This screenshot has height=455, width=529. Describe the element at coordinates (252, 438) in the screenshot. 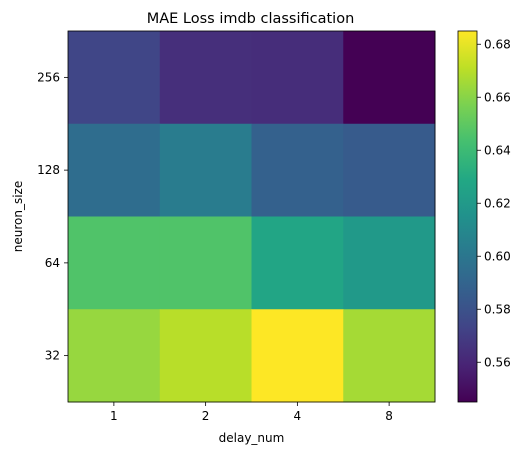

I see `x-axis-label: delay_num` at that location.